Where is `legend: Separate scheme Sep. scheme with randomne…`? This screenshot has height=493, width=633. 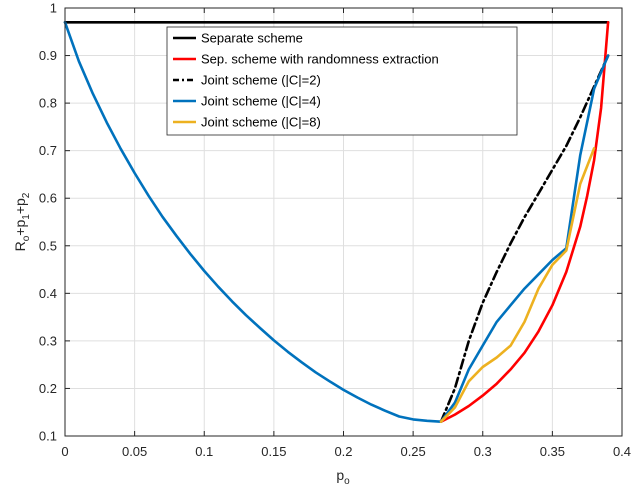
legend: Separate scheme Sep. scheme with randomne… is located at coordinates (342, 81).